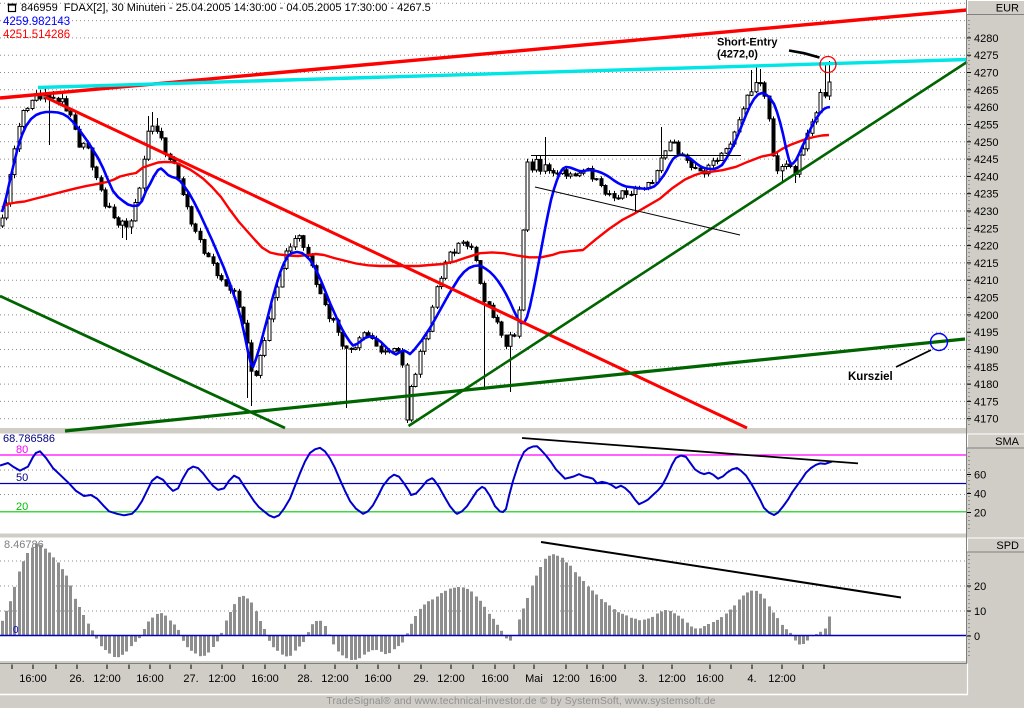  Describe the element at coordinates (1007, 546) in the screenshot. I see `svg-text: SPD` at that location.